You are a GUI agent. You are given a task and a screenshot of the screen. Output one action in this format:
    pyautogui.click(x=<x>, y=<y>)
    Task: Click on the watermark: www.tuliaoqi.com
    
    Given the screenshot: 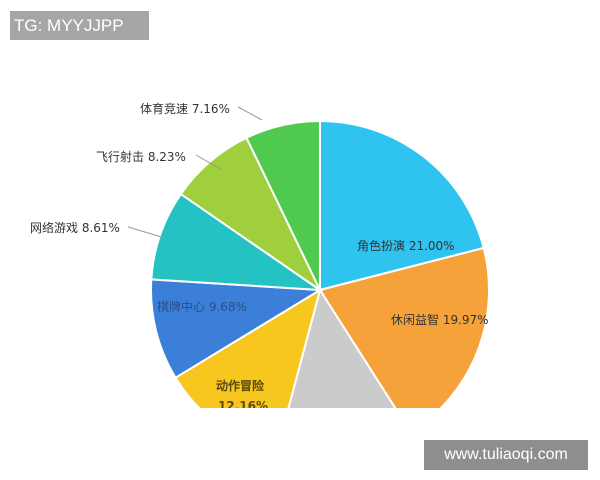 What is the action you would take?
    pyautogui.click(x=506, y=455)
    